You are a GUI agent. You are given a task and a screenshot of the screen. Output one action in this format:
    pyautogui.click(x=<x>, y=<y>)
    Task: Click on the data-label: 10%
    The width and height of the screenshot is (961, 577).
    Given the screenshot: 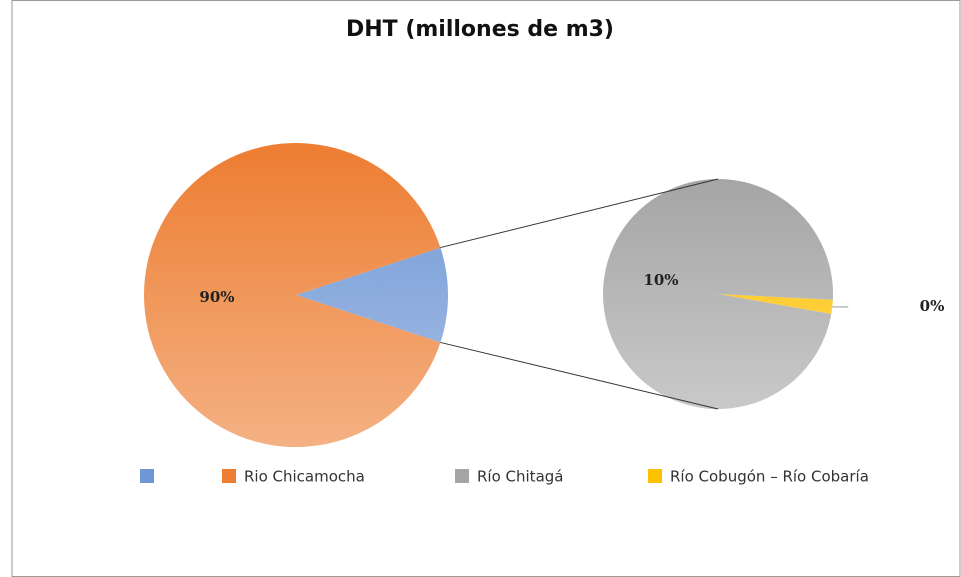 What is the action you would take?
    pyautogui.click(x=660, y=280)
    